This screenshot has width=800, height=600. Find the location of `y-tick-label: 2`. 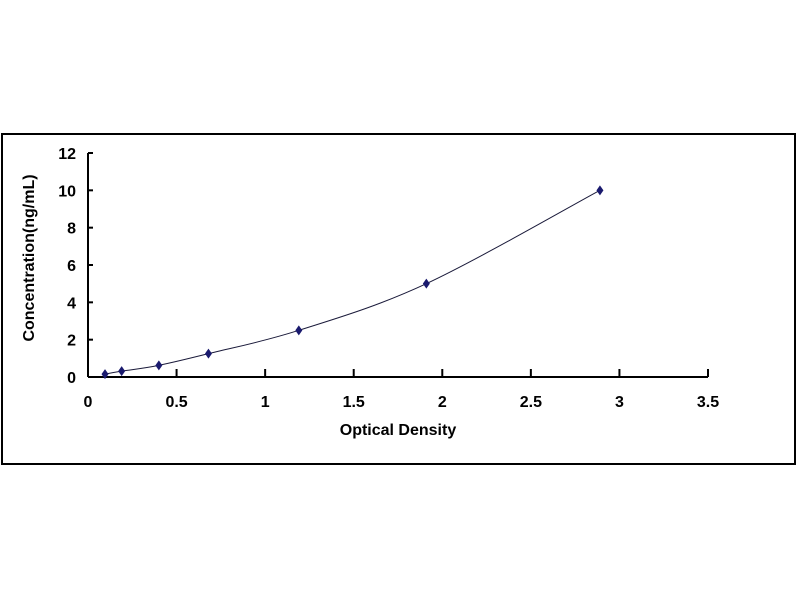

y-tick-label: 2 is located at coordinates (71, 341).